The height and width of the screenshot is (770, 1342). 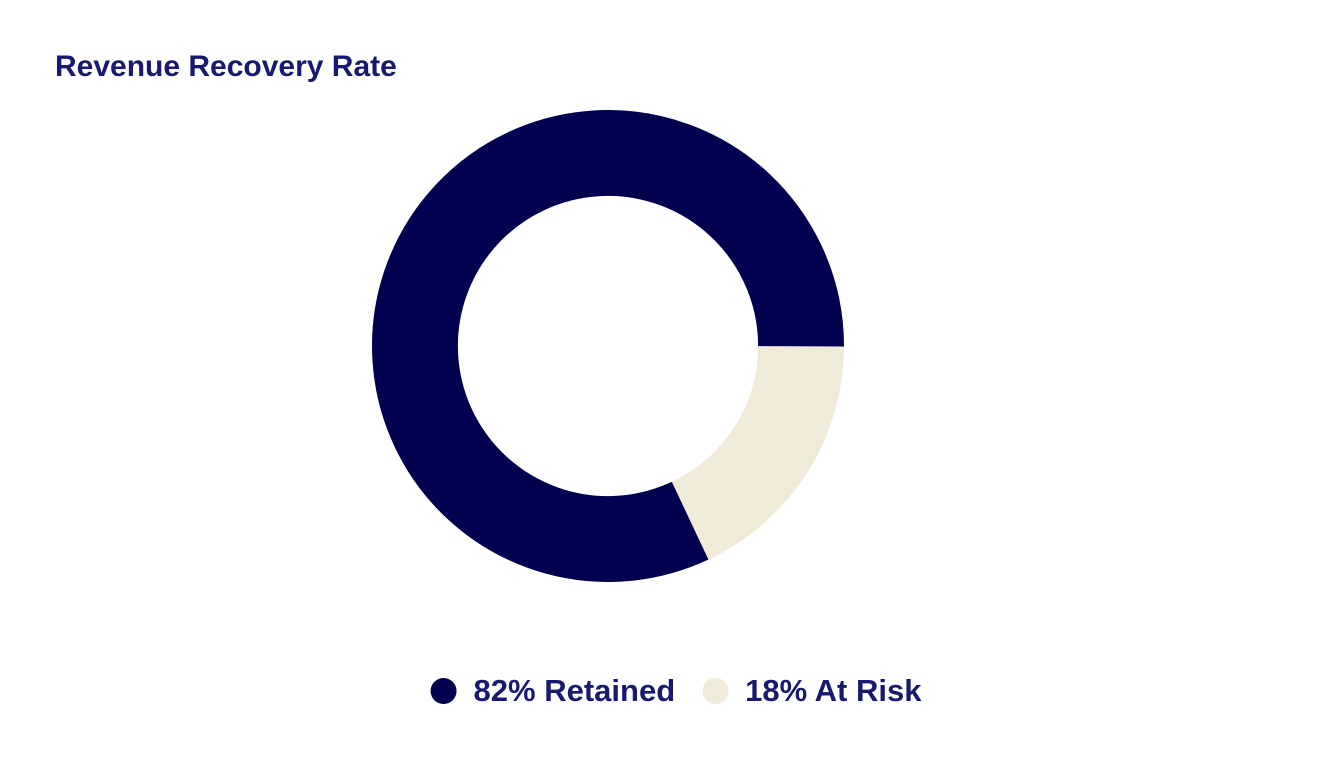 I want to click on chart-legend: 82% Retained 18% At Risk, so click(x=675, y=691).